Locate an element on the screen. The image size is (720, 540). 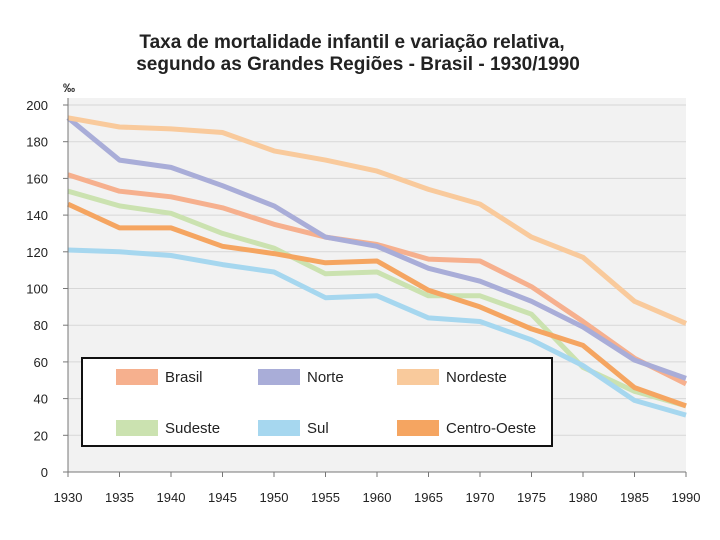
legend-box is located at coordinates (317, 402).